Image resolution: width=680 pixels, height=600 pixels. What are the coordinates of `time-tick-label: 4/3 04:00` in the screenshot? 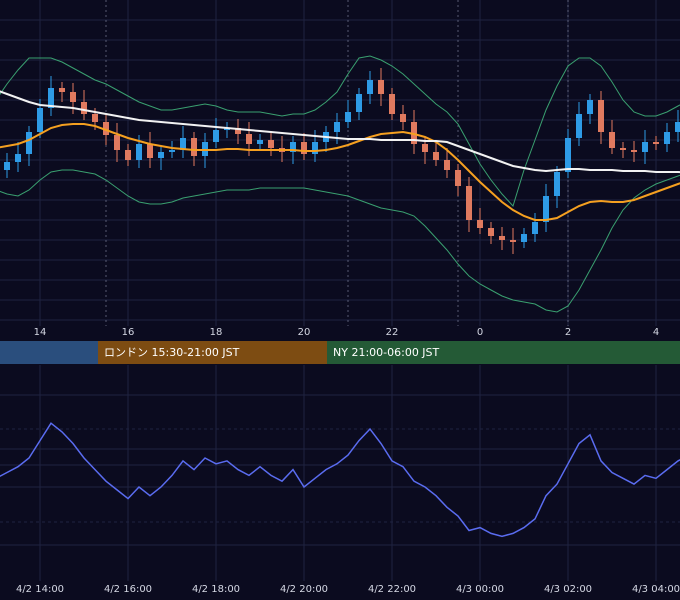 It's located at (655, 589).